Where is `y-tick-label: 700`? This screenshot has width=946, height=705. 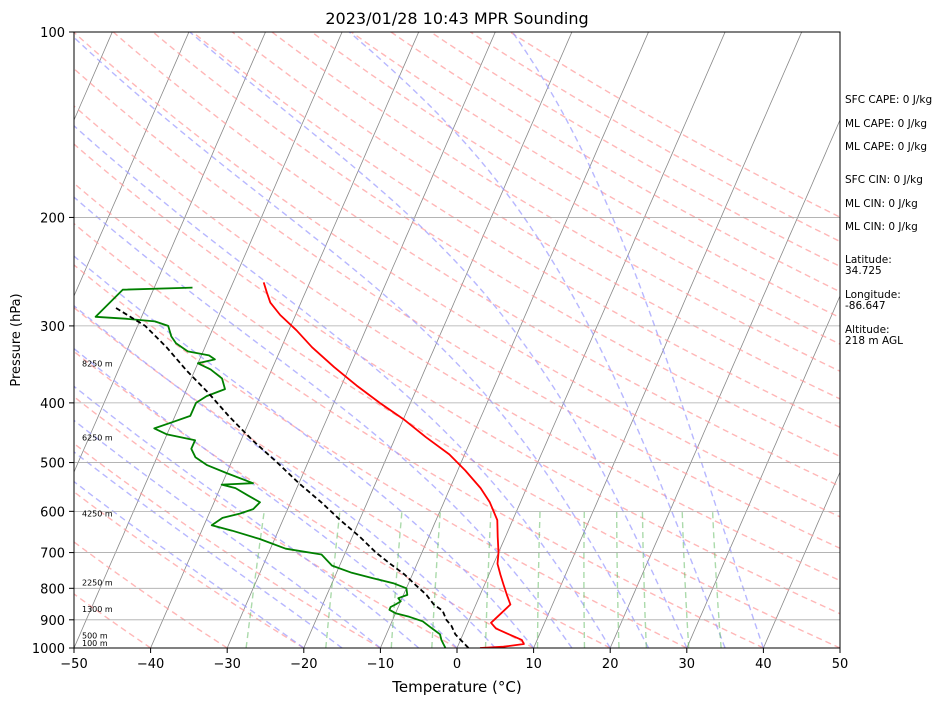
y-tick-label: 700 is located at coordinates (52, 554).